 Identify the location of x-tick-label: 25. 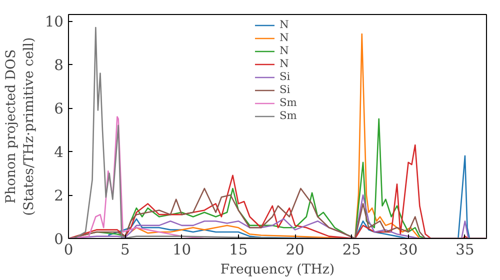
(352, 250).